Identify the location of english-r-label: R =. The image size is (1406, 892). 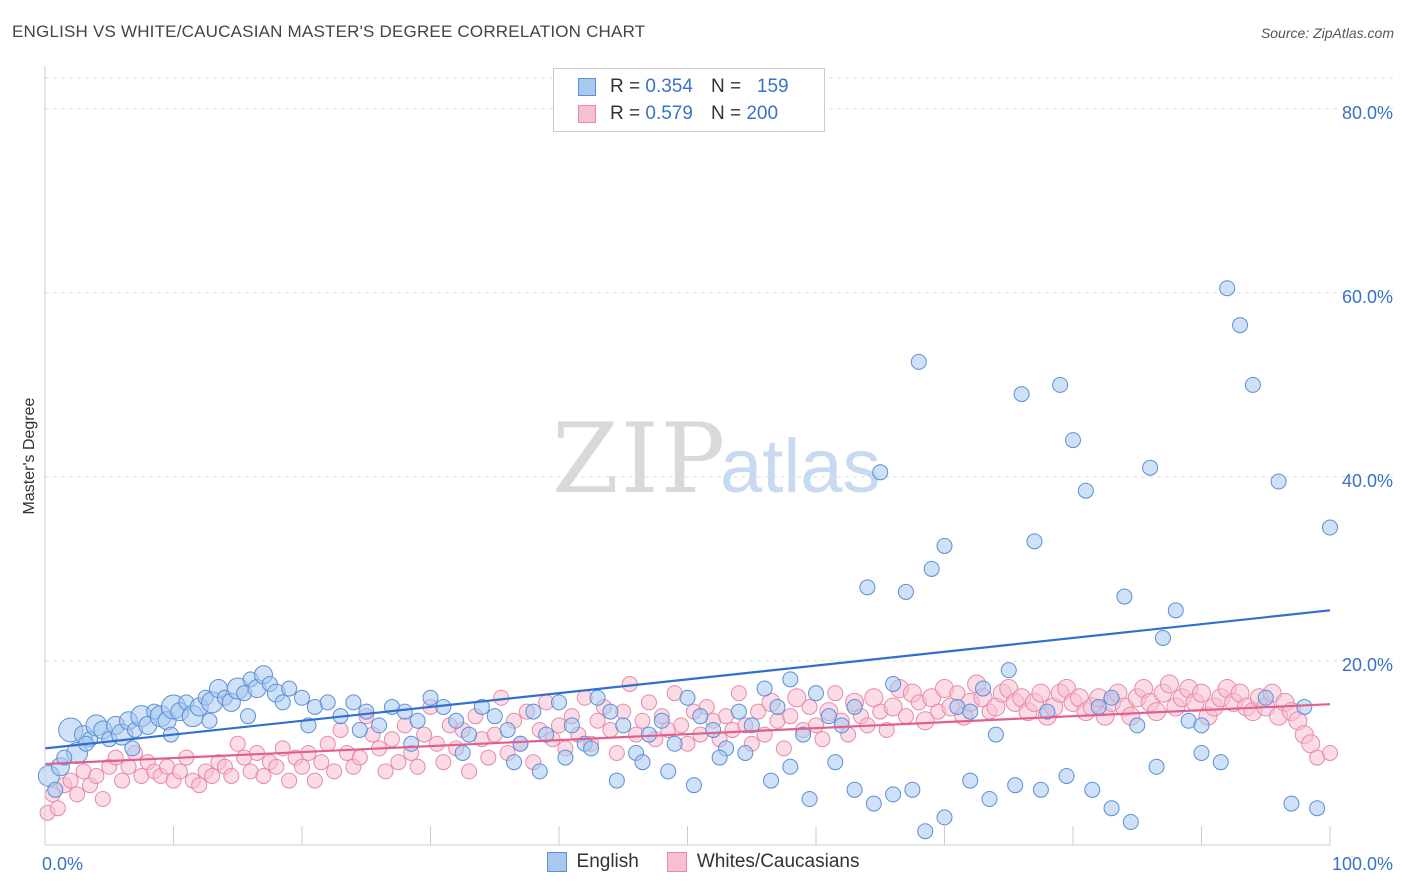
(625, 86).